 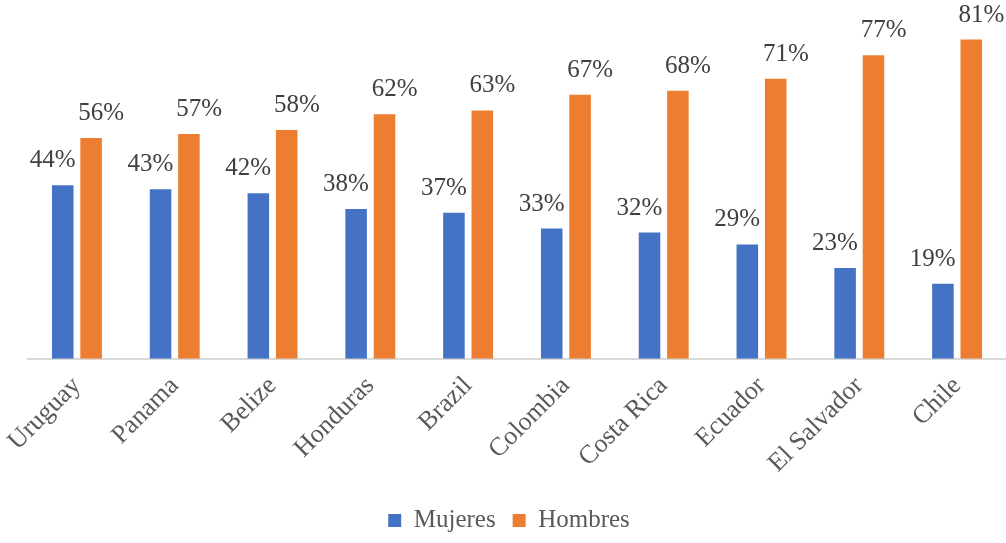 I want to click on data-label: 33%, so click(x=541, y=202).